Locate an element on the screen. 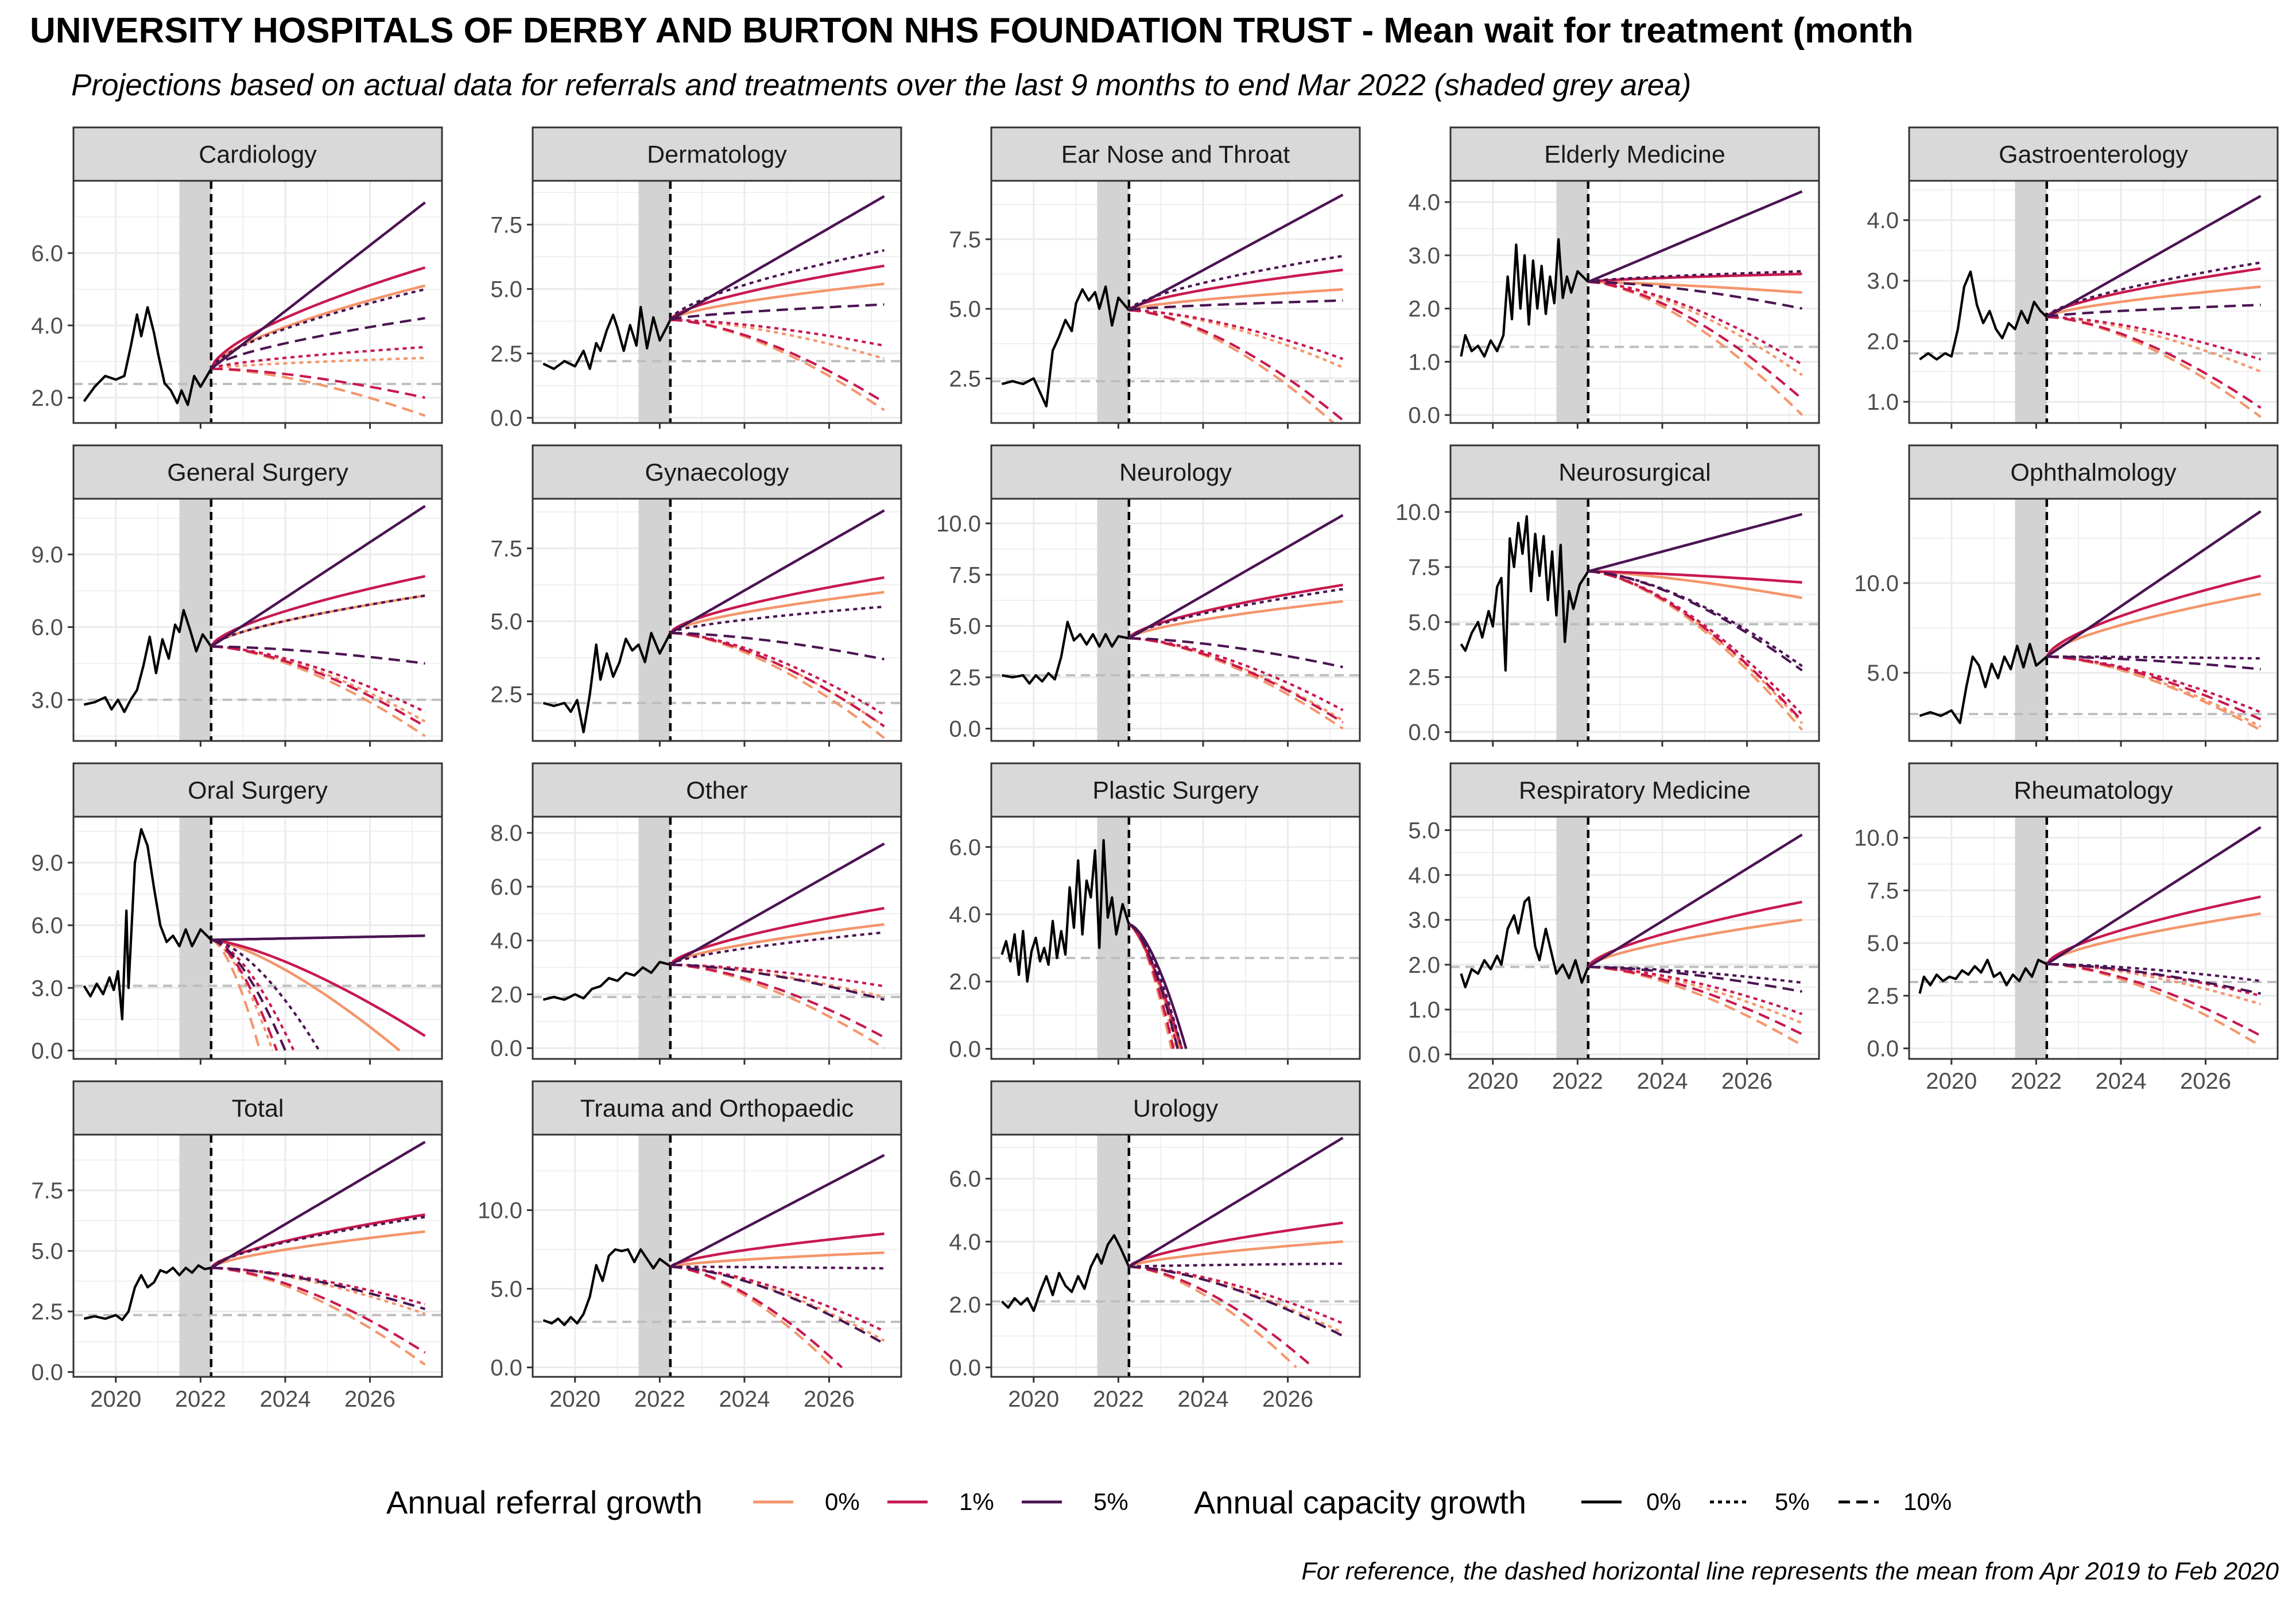 This screenshot has width=2296, height=1607. y-tick-label: 10.0 is located at coordinates (1876, 838).